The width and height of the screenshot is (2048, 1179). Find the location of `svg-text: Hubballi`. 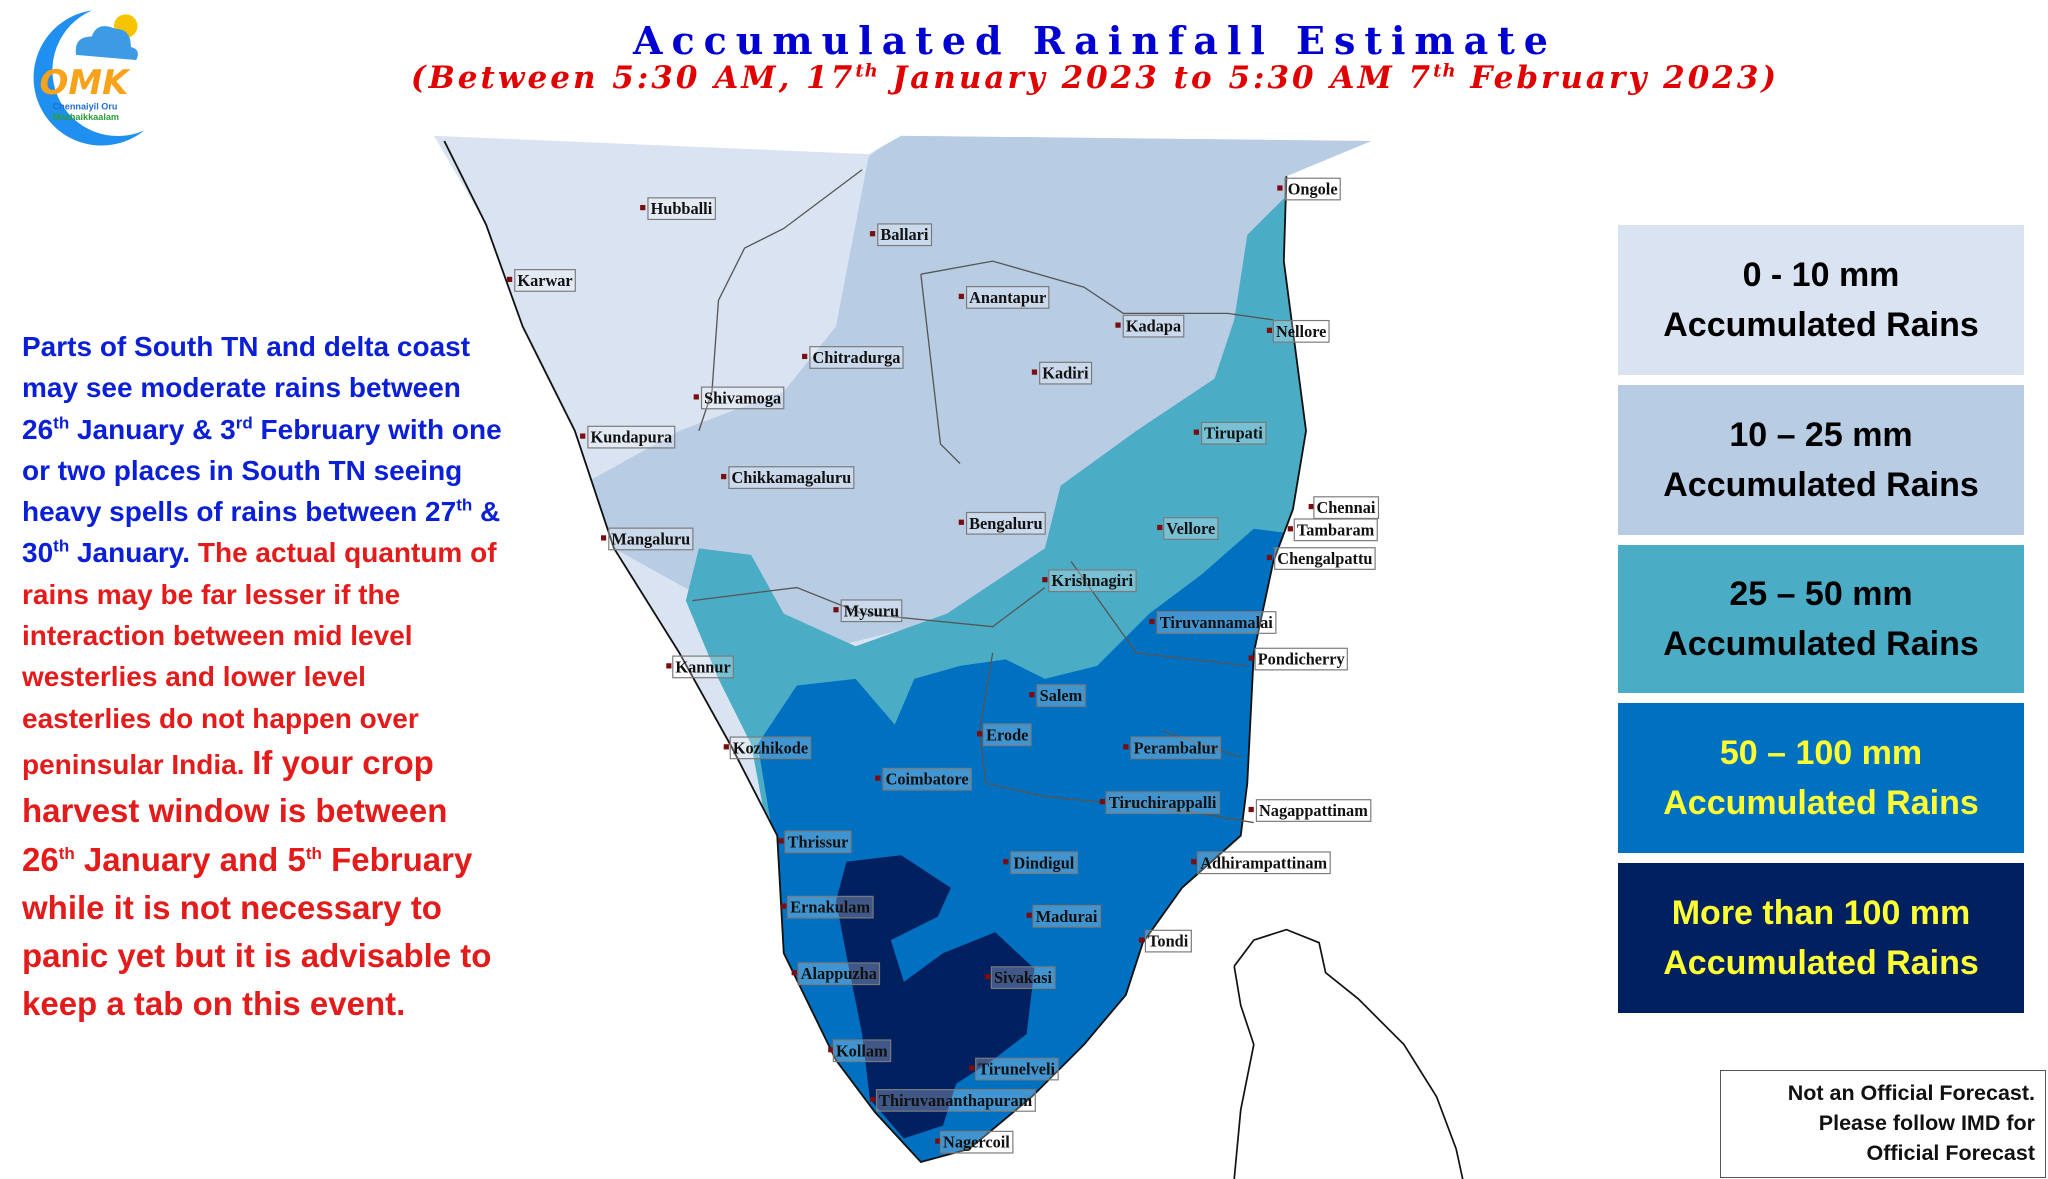

svg-text: Hubballi is located at coordinates (682, 208).